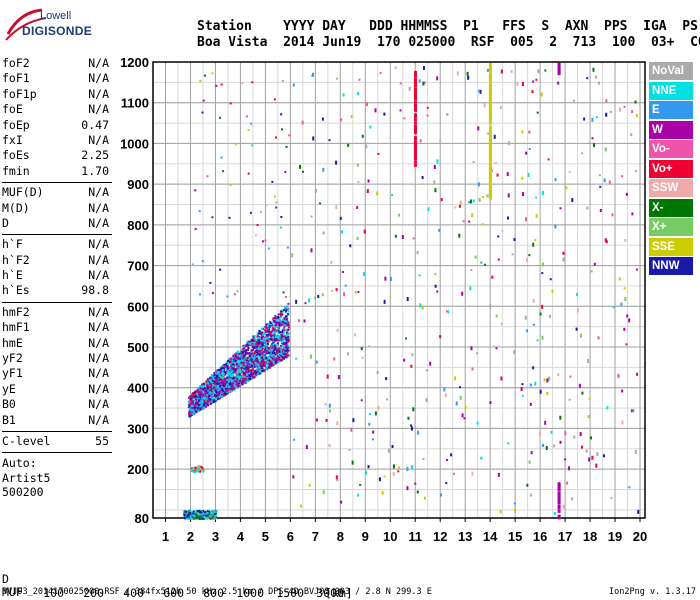 The height and width of the screenshot is (600, 700). What do you see at coordinates (133, 593) in the screenshot?
I see `footer-value: 400` at bounding box center [133, 593].